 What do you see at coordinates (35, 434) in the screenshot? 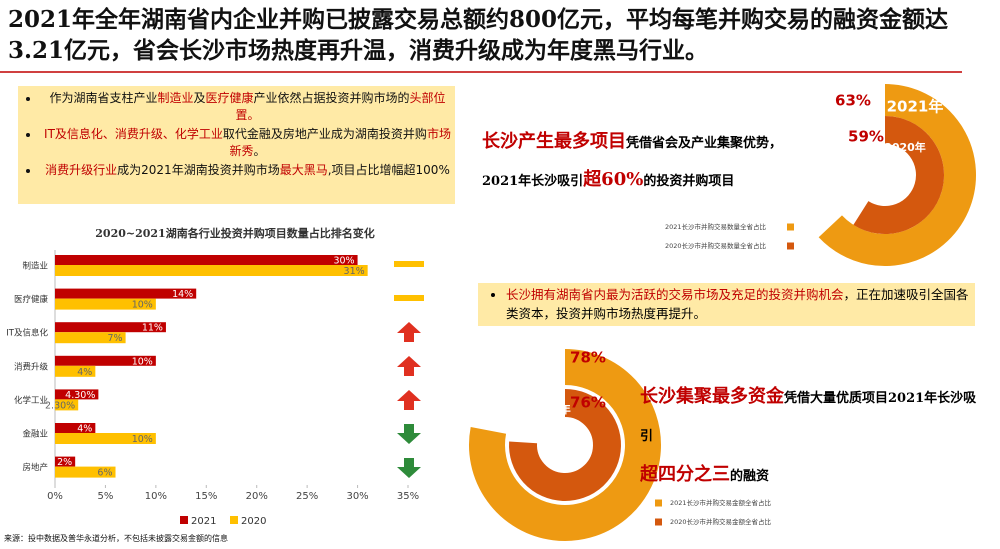
I see `category-label: 金融业` at bounding box center [35, 434].